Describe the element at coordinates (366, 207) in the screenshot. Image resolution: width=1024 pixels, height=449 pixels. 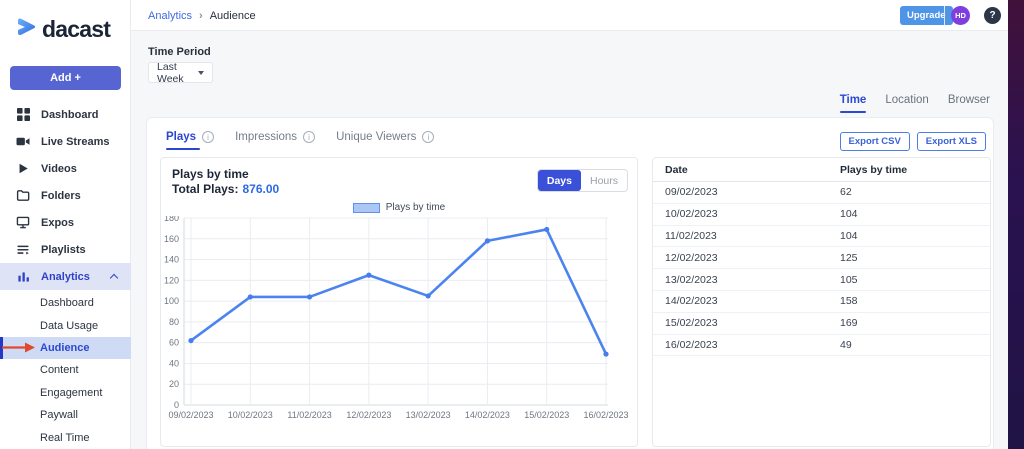
I see `legend-swatch-icon` at that location.